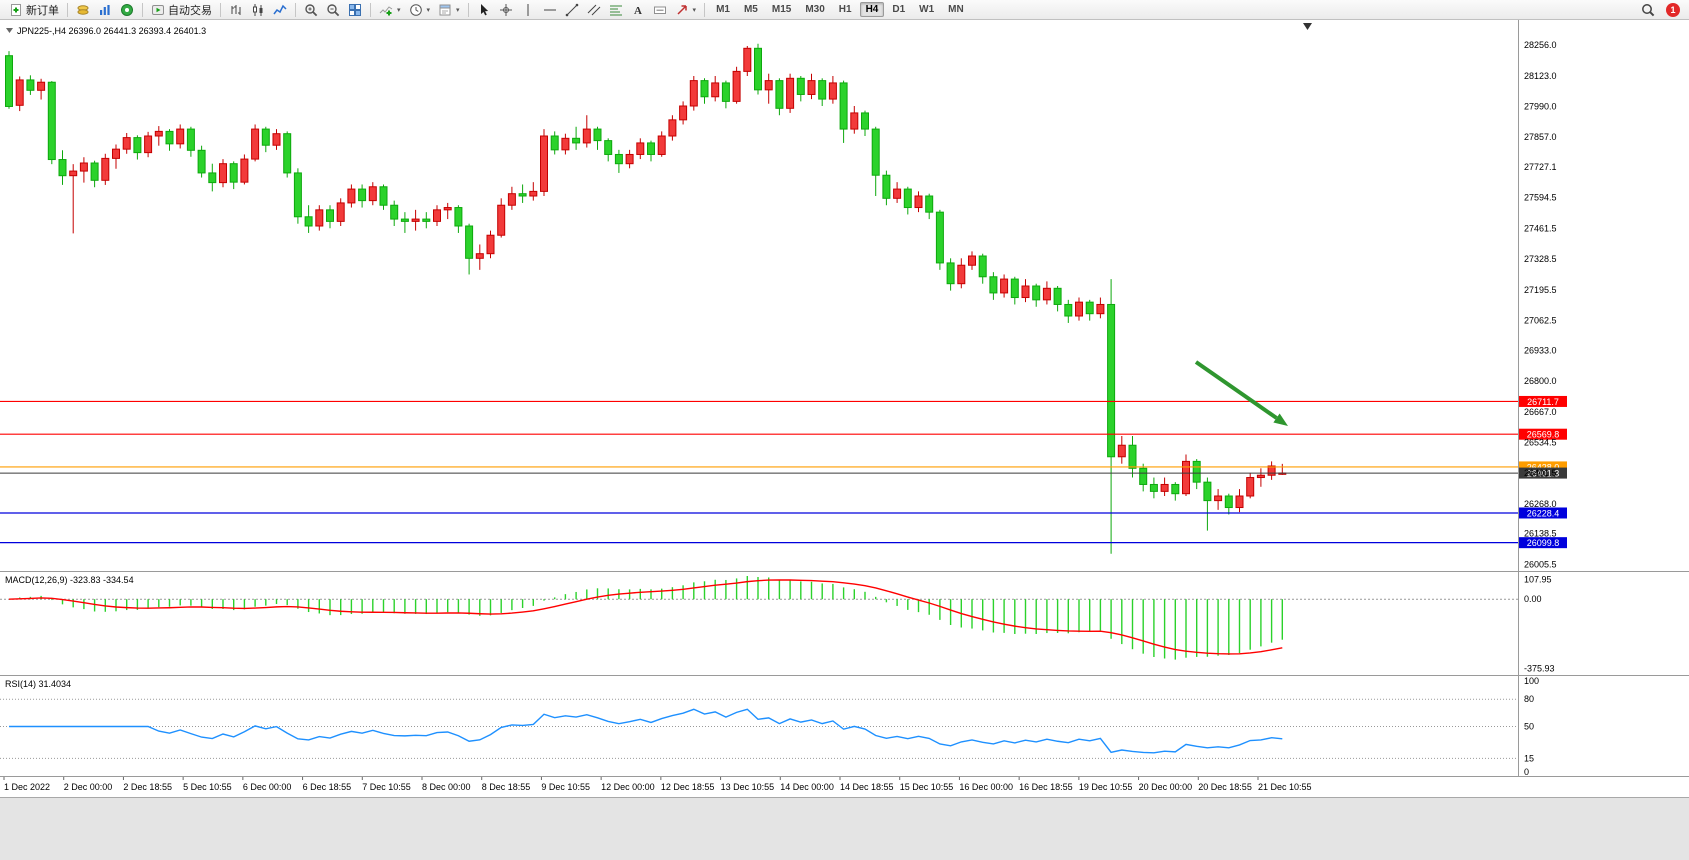 The image size is (1689, 860). What do you see at coordinates (9, 30) in the screenshot?
I see `chart-menu-icon` at bounding box center [9, 30].